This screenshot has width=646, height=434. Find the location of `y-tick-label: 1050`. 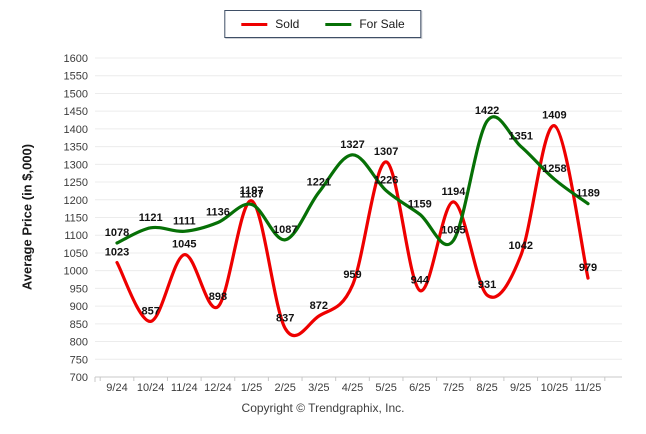

y-tick-label: 1050 is located at coordinates (76, 254).